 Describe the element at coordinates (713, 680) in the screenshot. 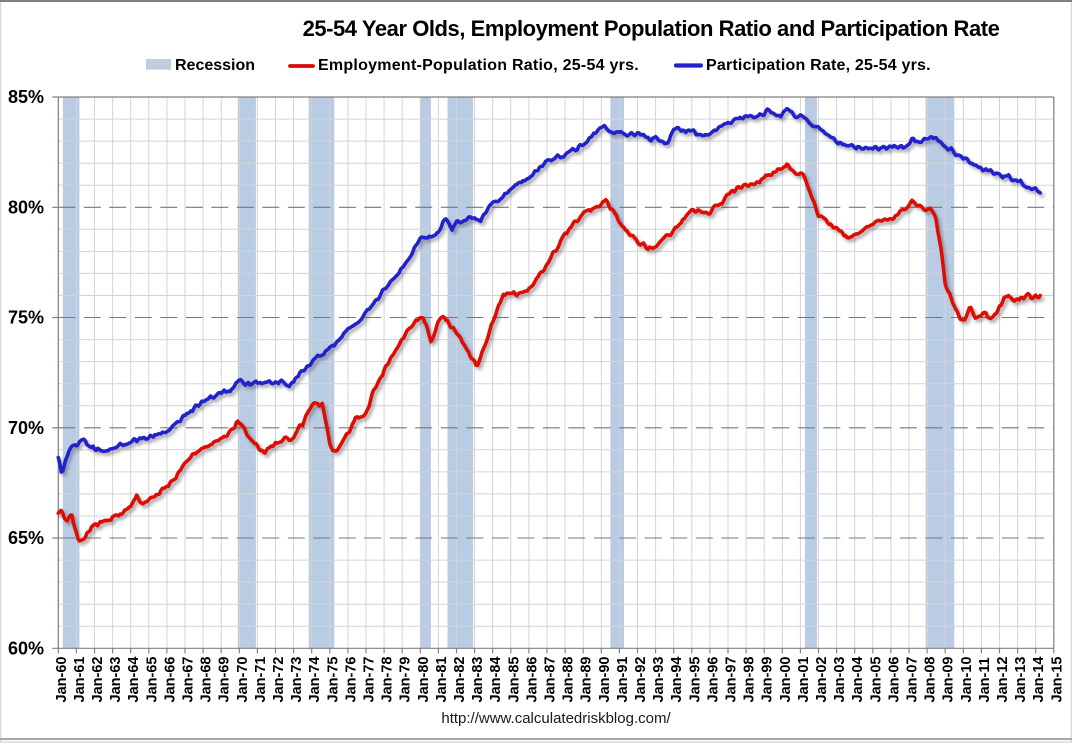

I see `svg-text: Jan-96` at that location.